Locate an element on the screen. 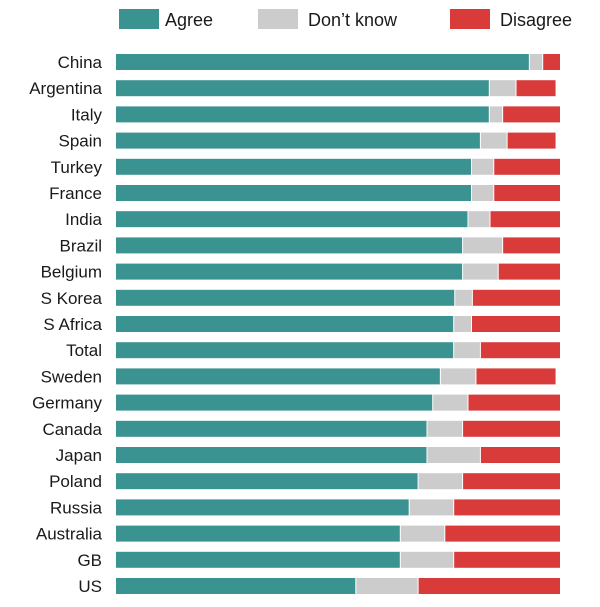 Image resolution: width=600 pixels, height=607 pixels. bar-australia-disagree is located at coordinates (502, 533).